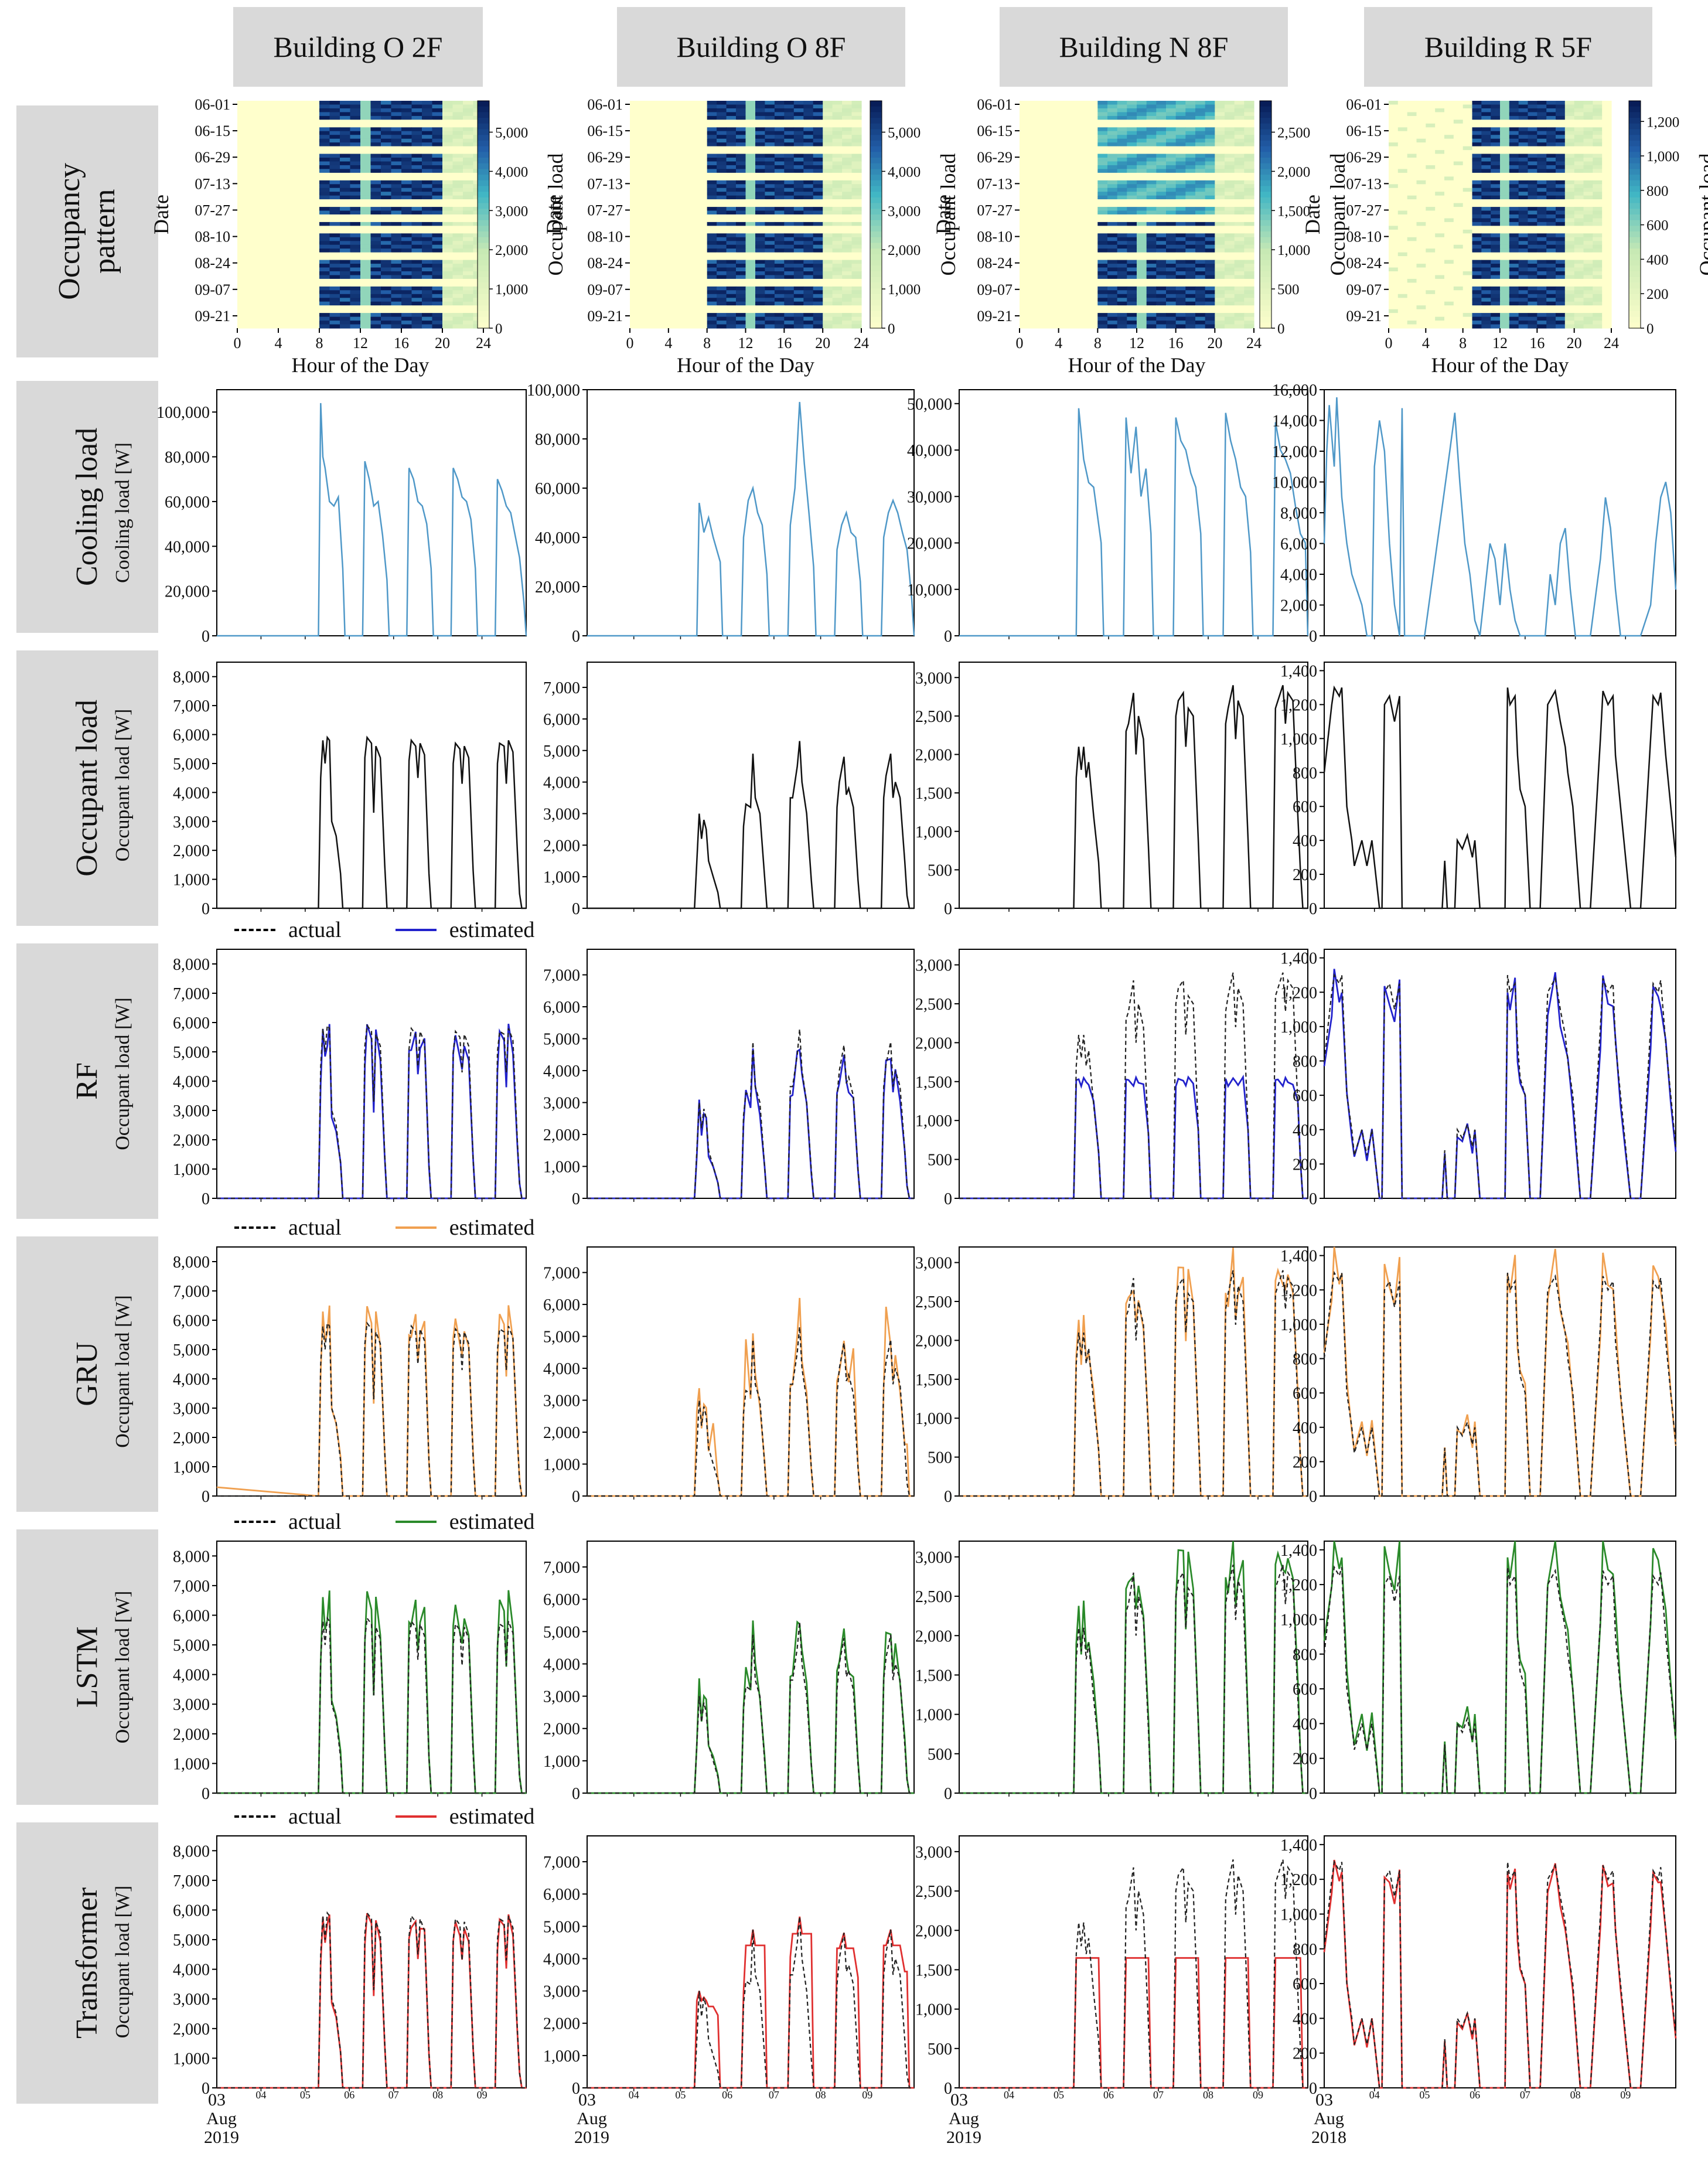 The height and width of the screenshot is (2157, 1708). Describe the element at coordinates (1265, 155) in the screenshot. I see `colorbar-segment` at that location.